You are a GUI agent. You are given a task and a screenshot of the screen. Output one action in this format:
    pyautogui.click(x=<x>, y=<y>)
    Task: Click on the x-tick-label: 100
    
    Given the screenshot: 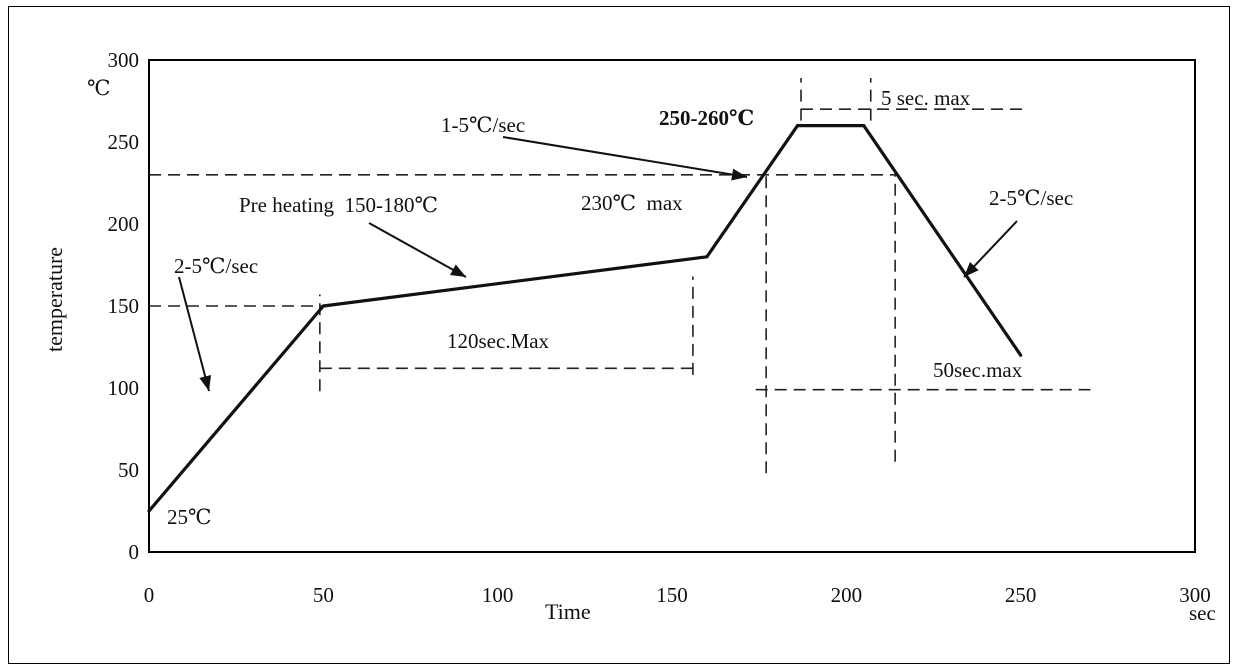 What is the action you would take?
    pyautogui.click(x=498, y=595)
    